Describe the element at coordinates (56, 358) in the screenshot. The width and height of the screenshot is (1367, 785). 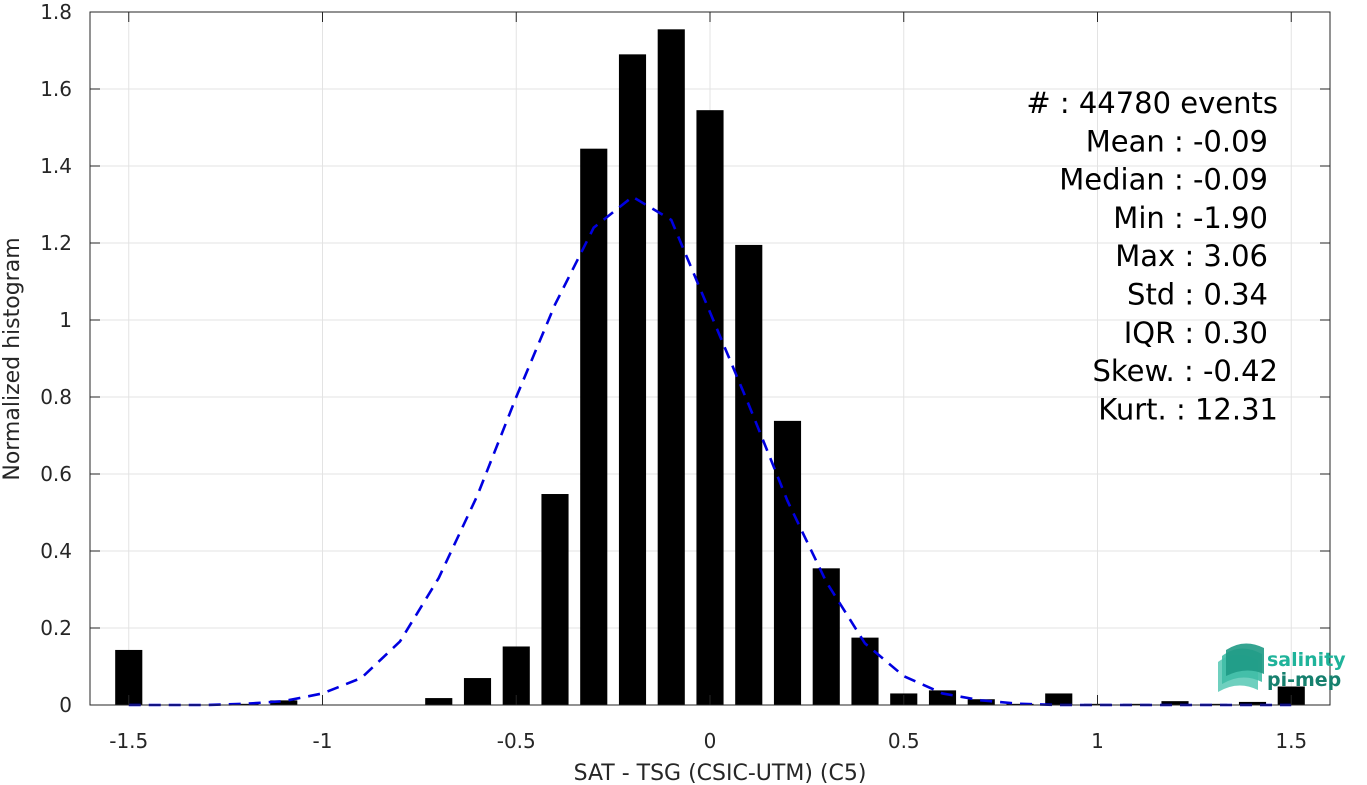
I see `y-tick-labels: 0 0.2 0.4 0.6 0.8 1 1.2 1.4 1.6 1.8` at that location.